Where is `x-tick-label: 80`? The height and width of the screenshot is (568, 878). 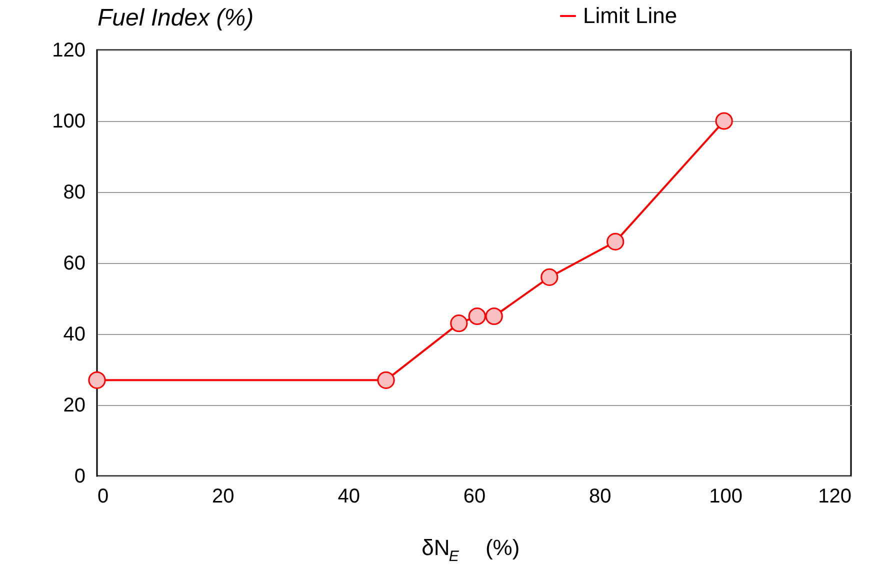
x-tick-label: 80 is located at coordinates (600, 497).